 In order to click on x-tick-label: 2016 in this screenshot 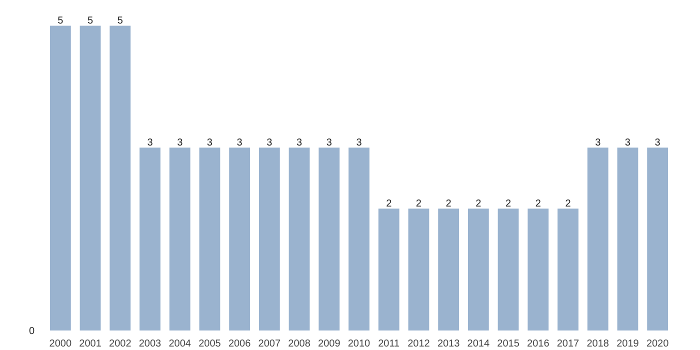, I will do `click(538, 344)`.